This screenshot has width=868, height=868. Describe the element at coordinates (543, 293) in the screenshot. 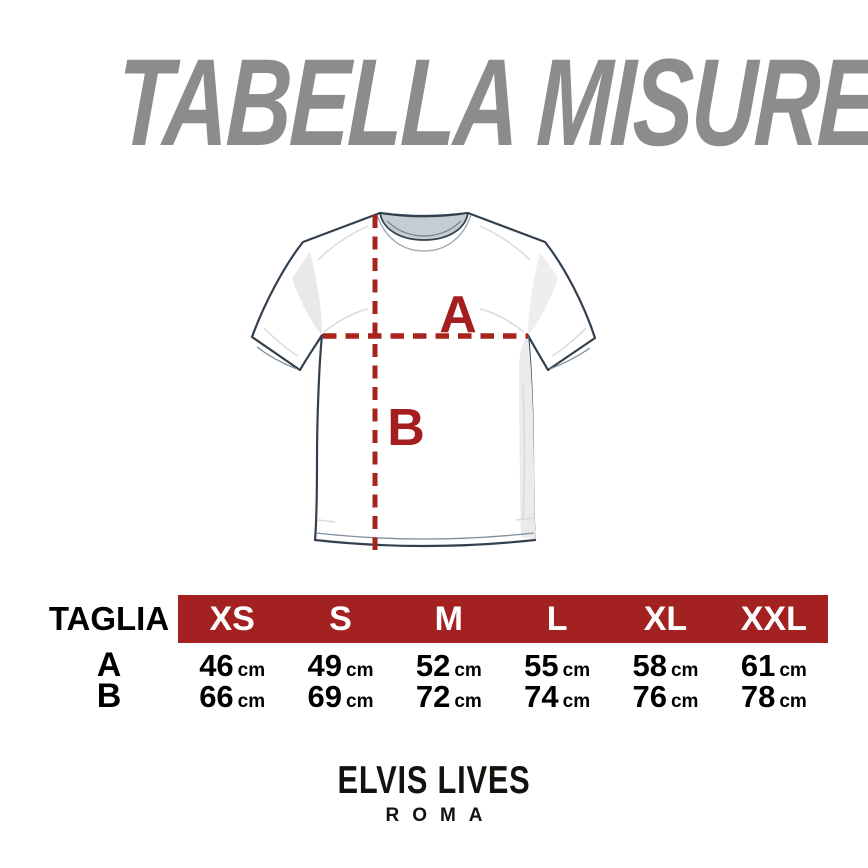

I see `right-shoulder-shadow` at that location.